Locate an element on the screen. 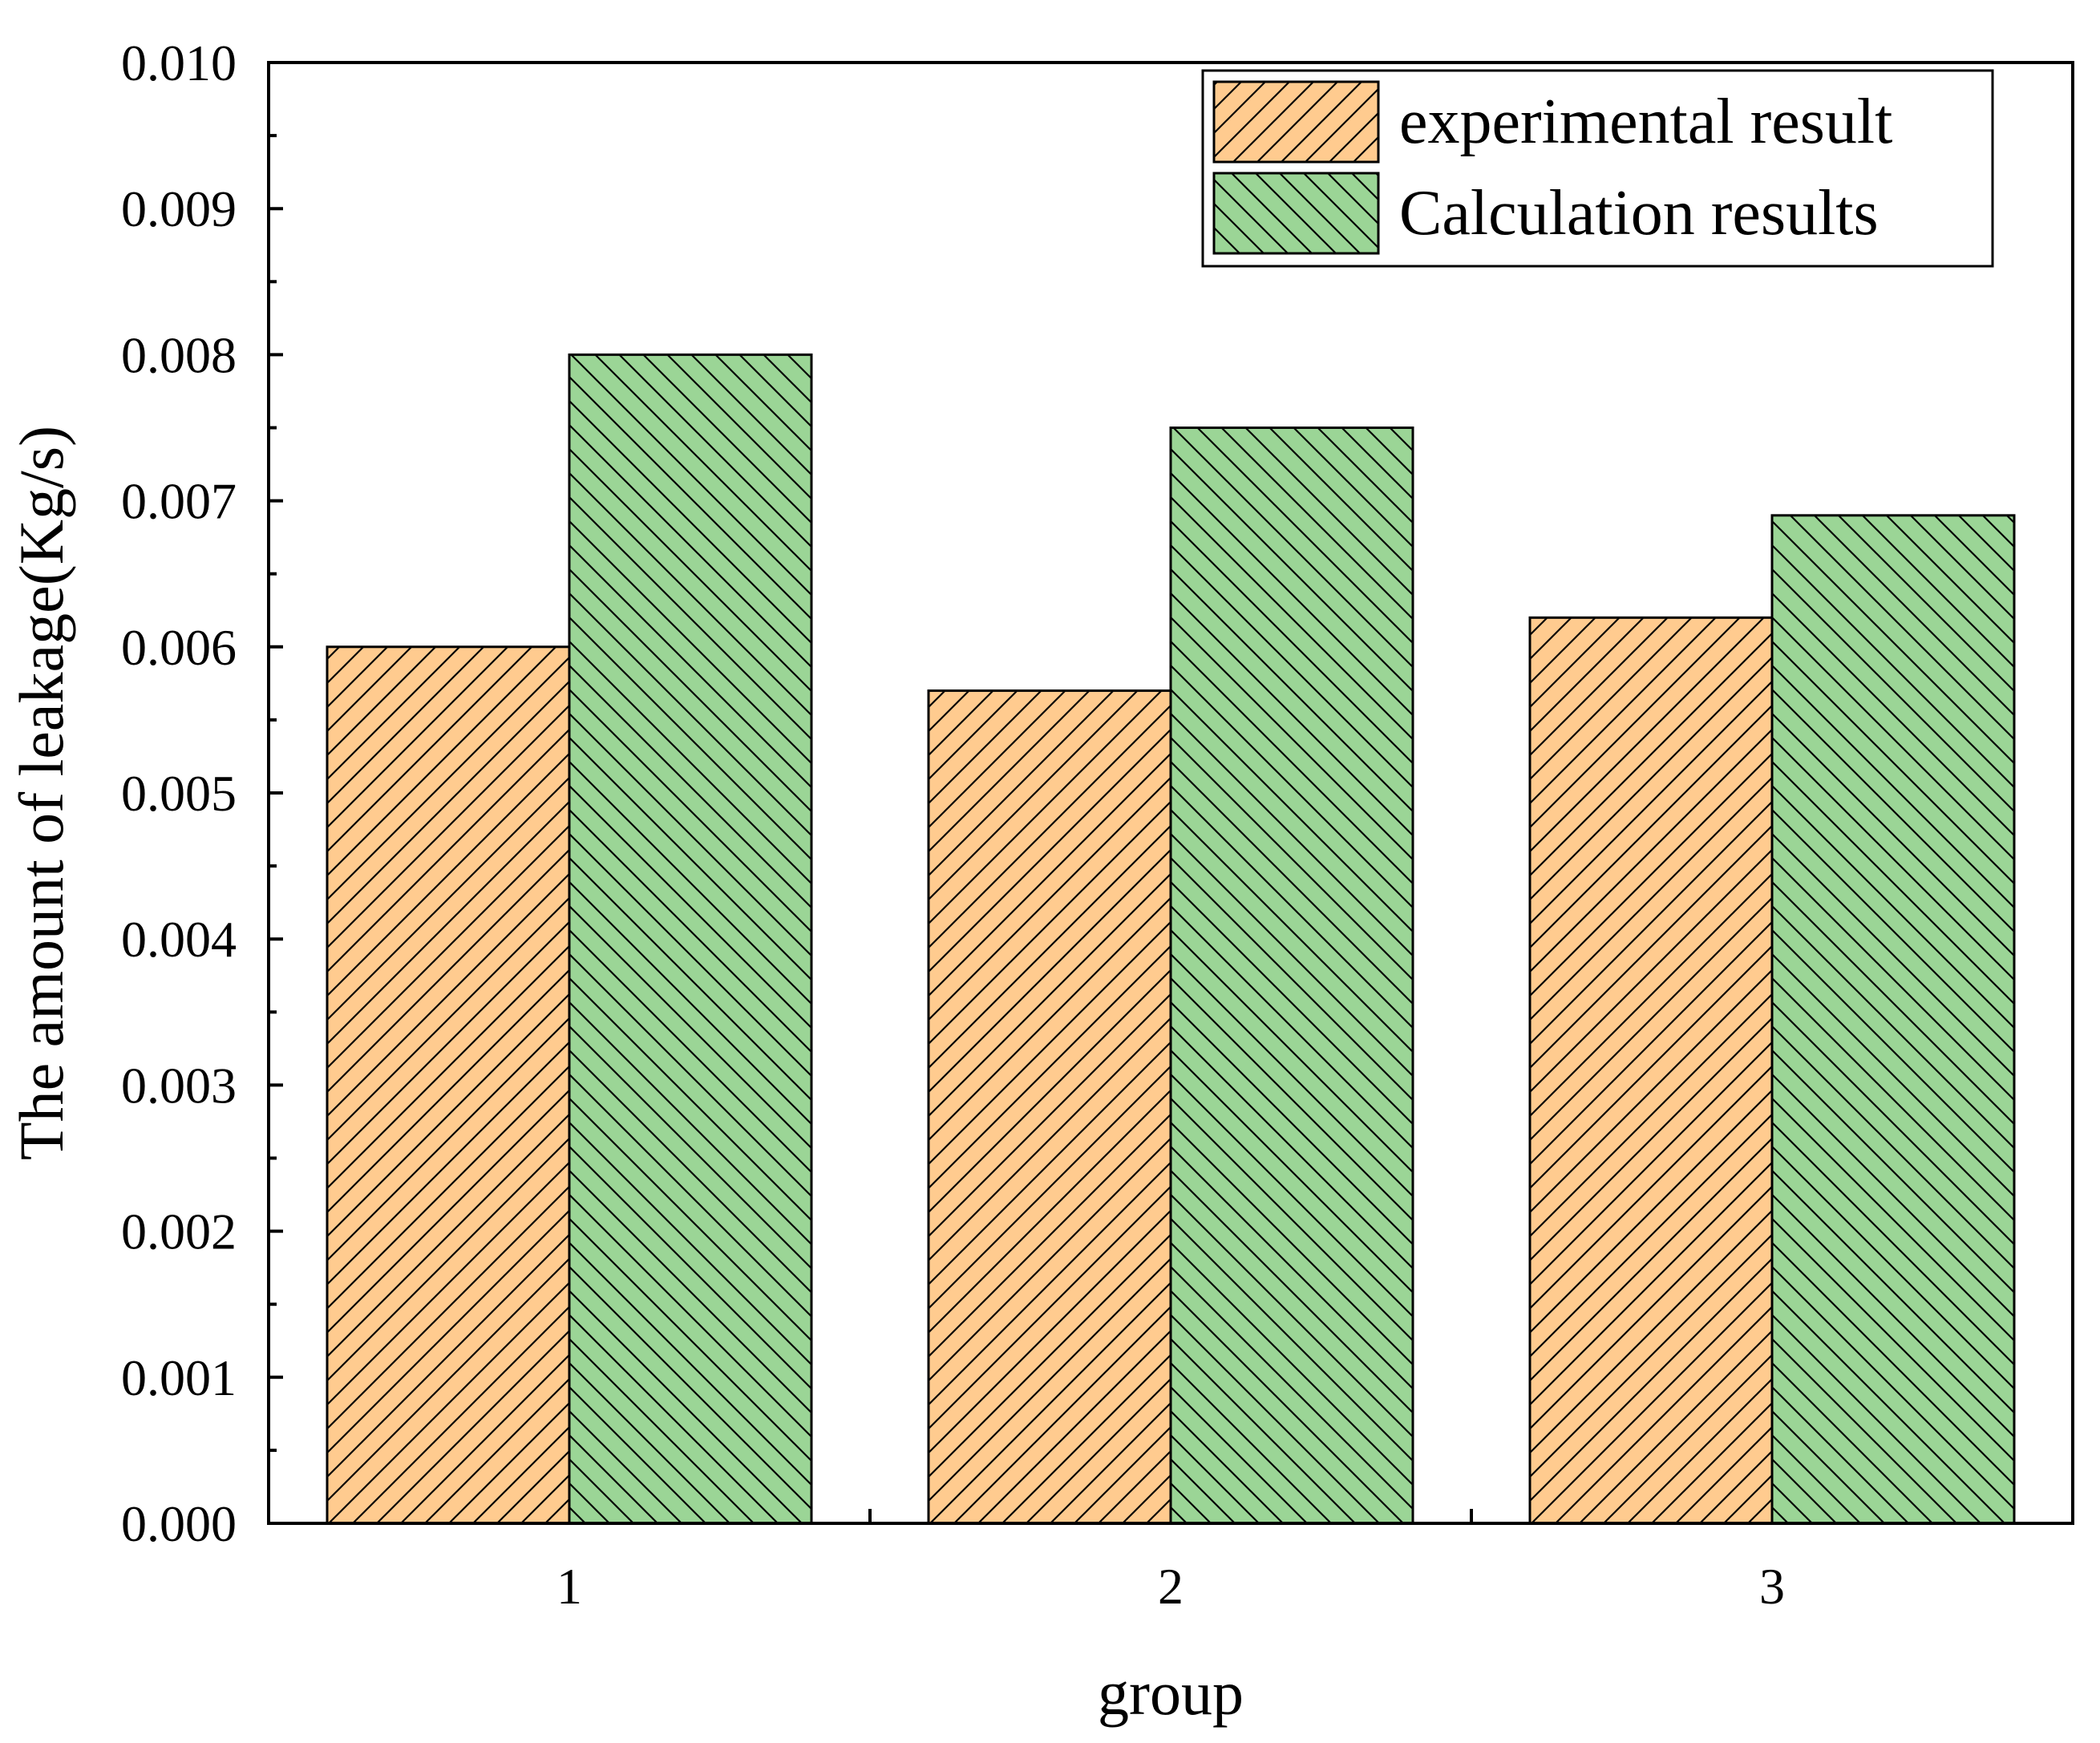  x-axis-title: group is located at coordinates (1171, 1693).